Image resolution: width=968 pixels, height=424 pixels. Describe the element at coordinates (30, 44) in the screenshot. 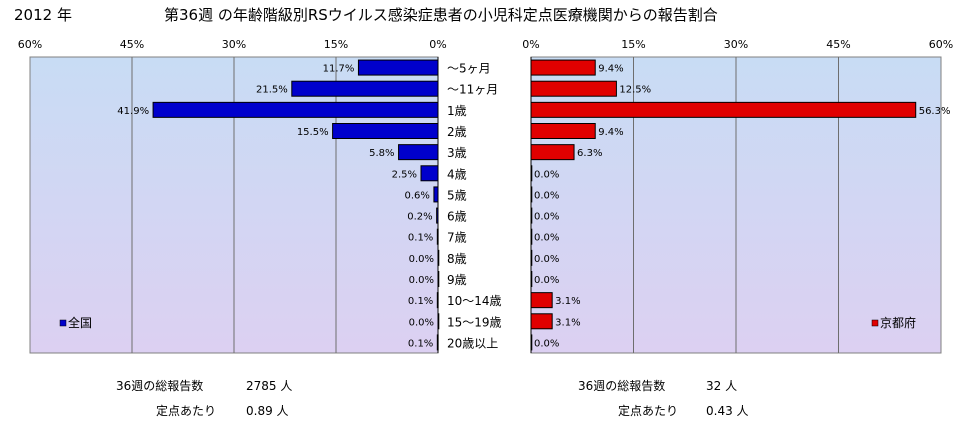

I see `national-tick-label: 60%` at that location.